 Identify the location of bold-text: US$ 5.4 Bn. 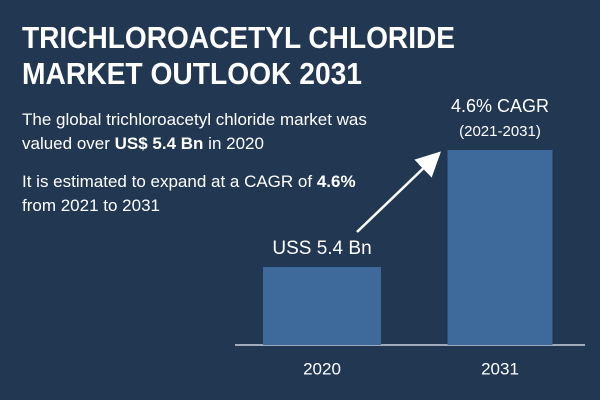
(159, 143).